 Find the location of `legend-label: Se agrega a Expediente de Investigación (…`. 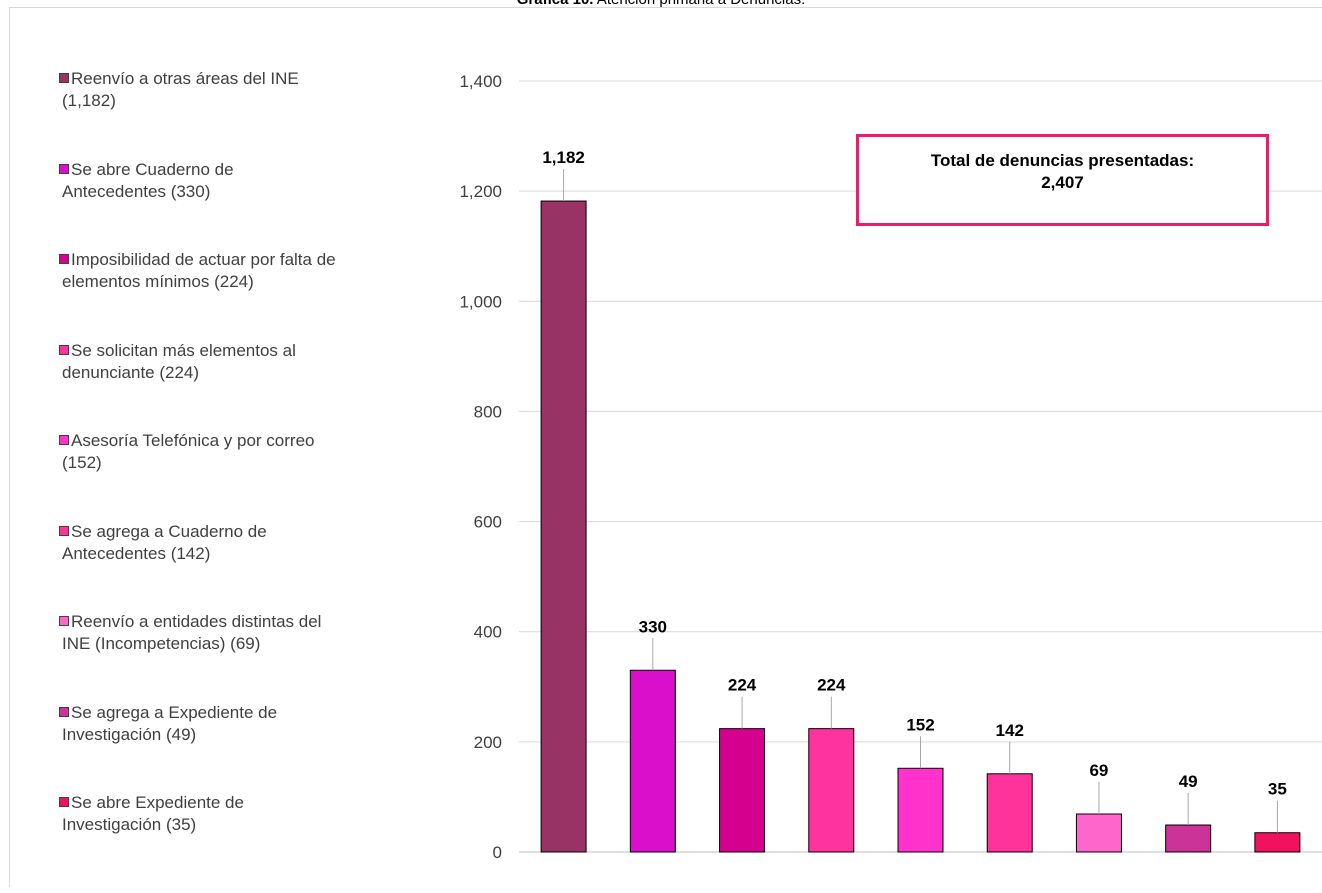

legend-label: Se agrega a Expediente de Investigación (… is located at coordinates (215, 724).